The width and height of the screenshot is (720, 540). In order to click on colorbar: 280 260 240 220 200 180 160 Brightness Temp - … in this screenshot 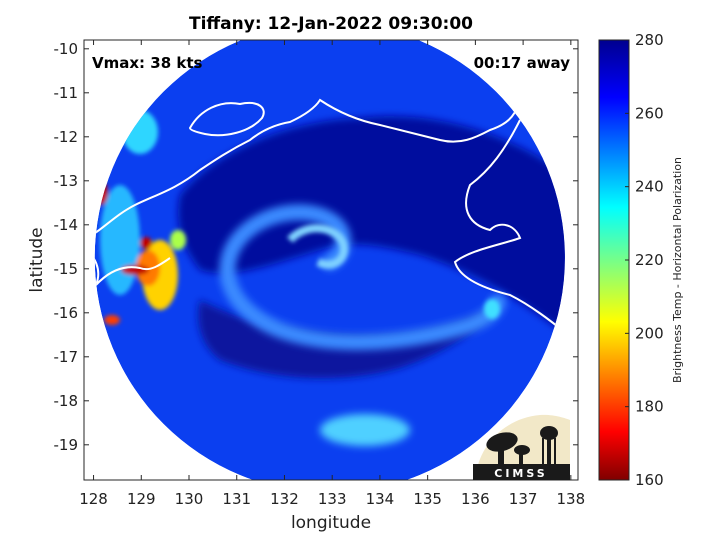, I will do `click(641, 260)`.